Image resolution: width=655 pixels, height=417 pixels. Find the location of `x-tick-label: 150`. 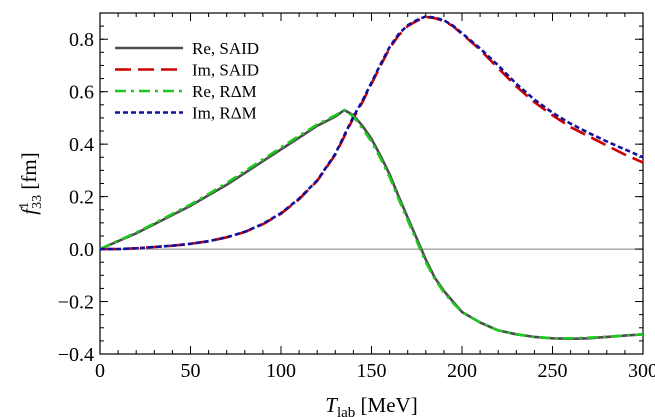

x-tick-label: 150 is located at coordinates (372, 371).